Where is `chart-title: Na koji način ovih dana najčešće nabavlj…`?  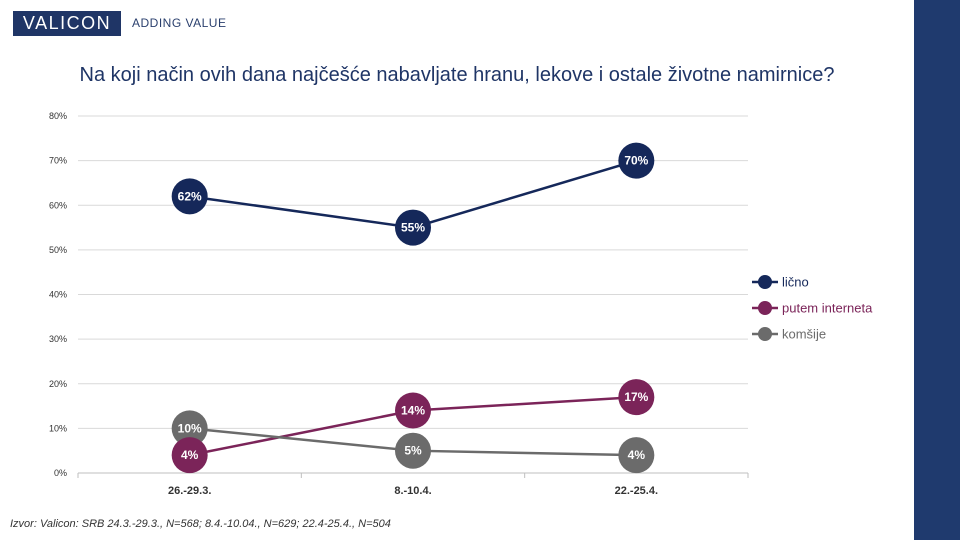
chart-title: Na koji način ovih dana najčešće nabavlj… is located at coordinates (457, 75).